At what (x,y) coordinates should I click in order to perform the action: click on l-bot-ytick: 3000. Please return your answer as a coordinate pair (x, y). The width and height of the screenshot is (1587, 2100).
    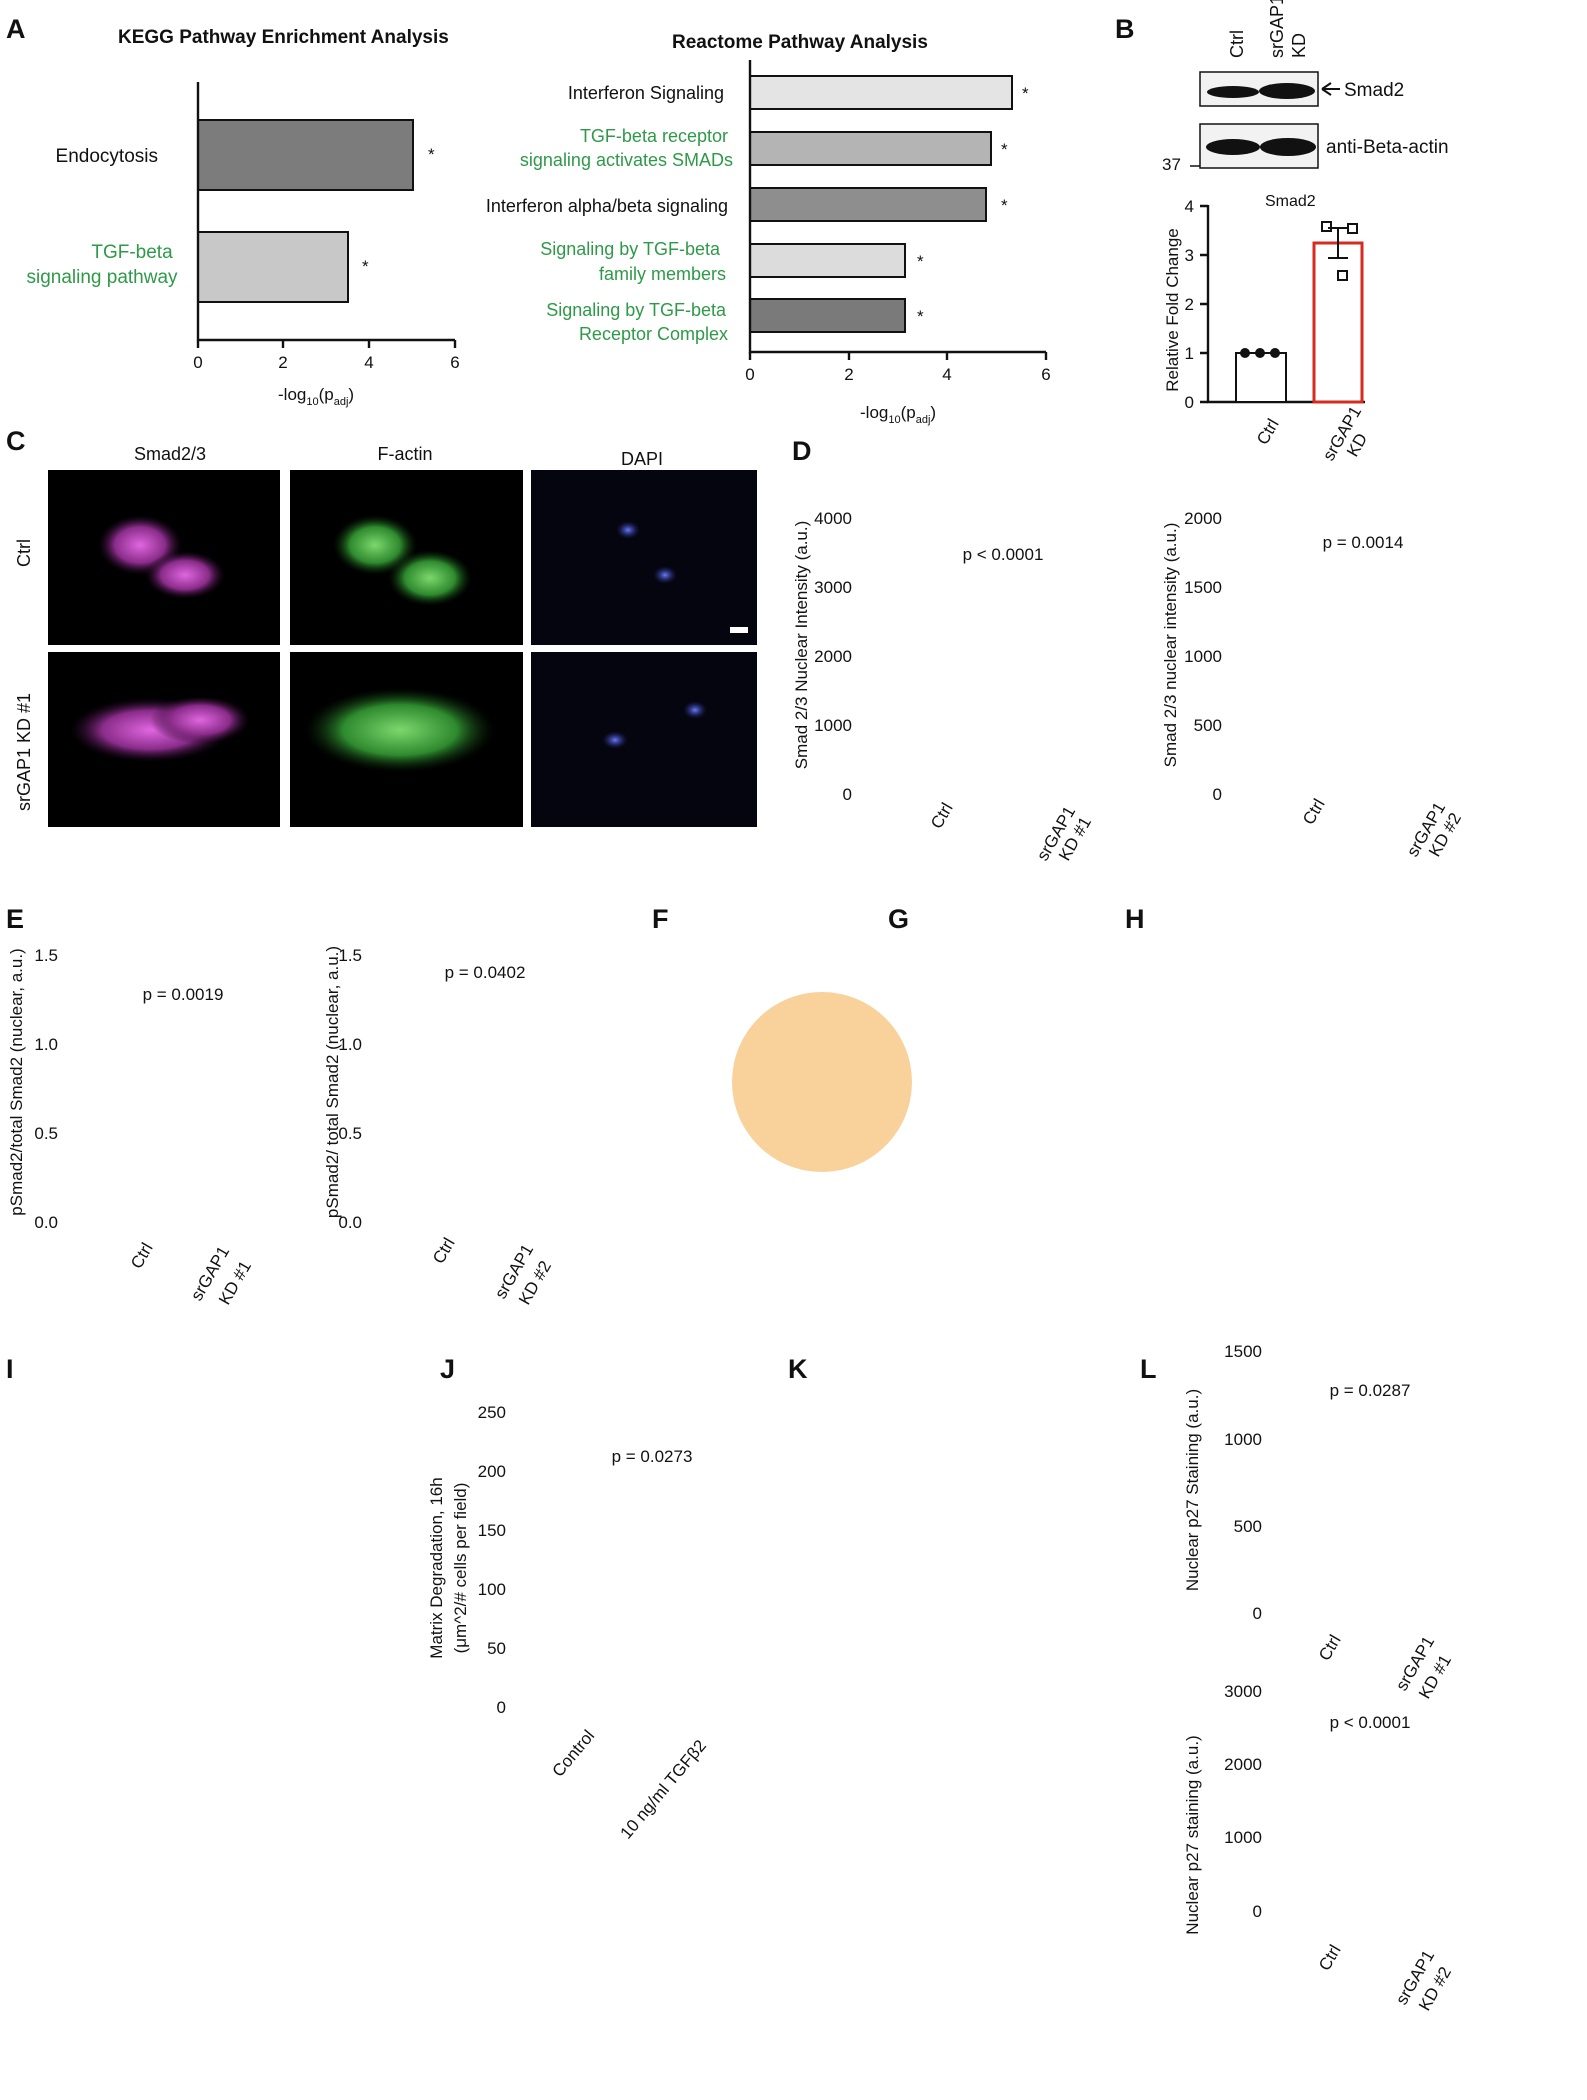
    Looking at the image, I should click on (1243, 1691).